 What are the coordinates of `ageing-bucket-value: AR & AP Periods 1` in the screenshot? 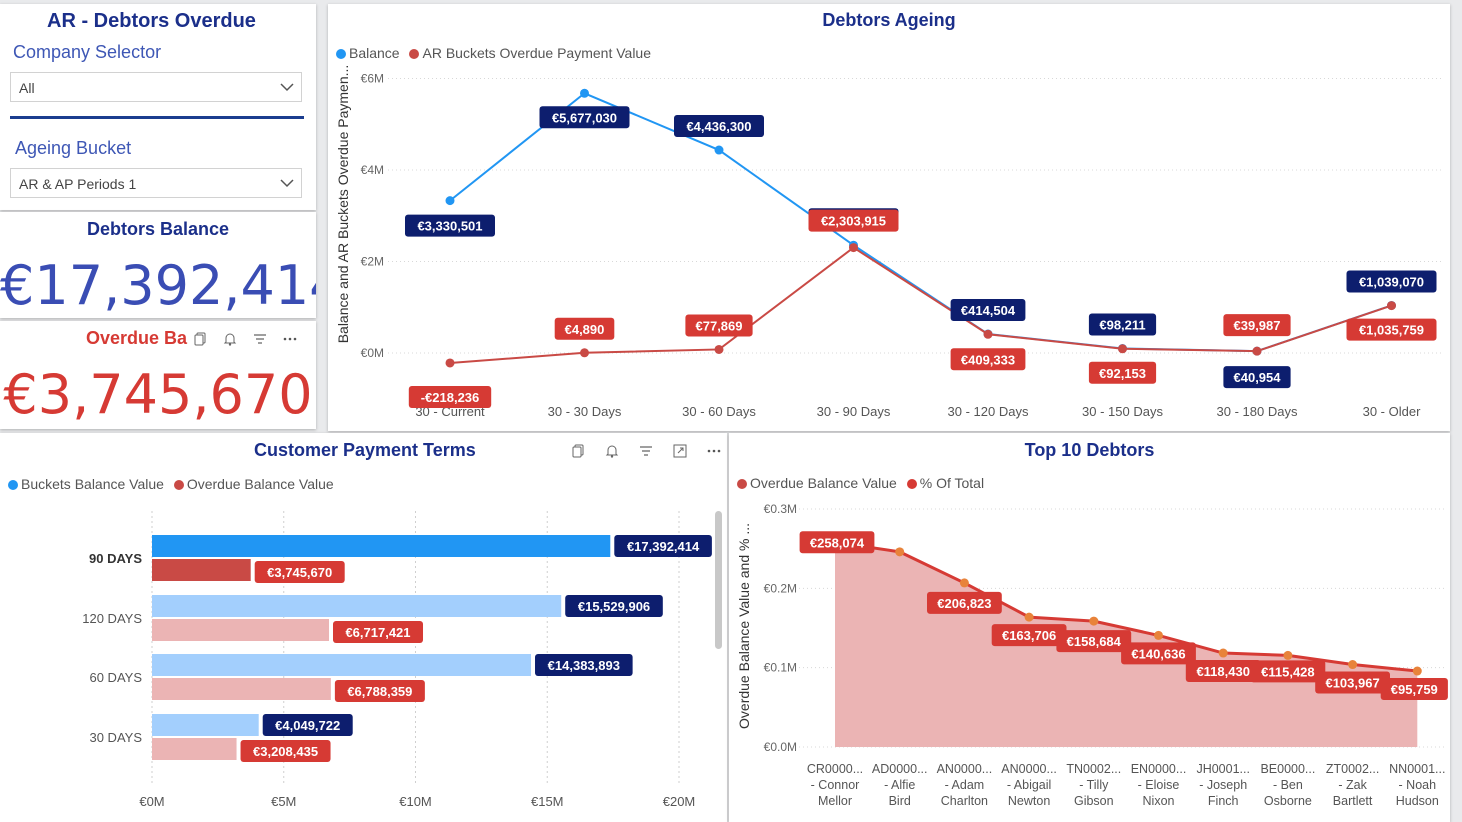 It's located at (78, 184).